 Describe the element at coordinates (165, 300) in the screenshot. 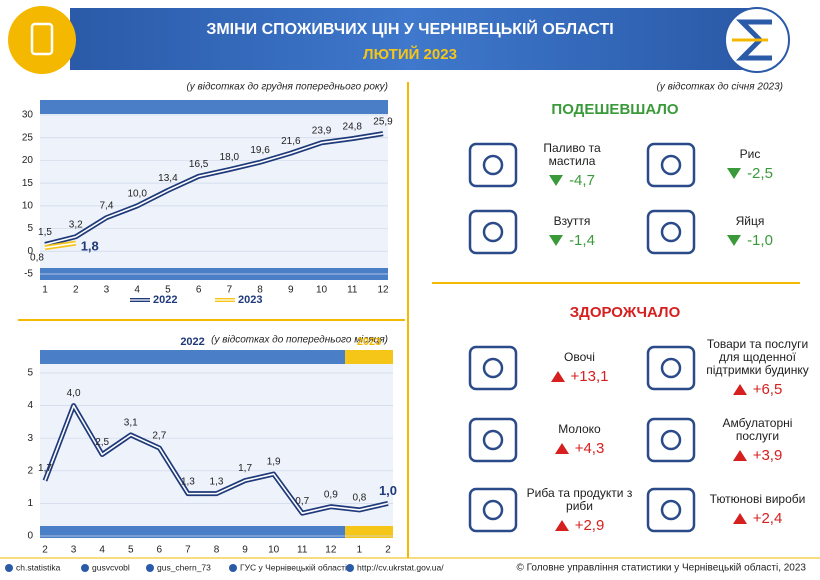

I see `legend-label: 2022` at that location.